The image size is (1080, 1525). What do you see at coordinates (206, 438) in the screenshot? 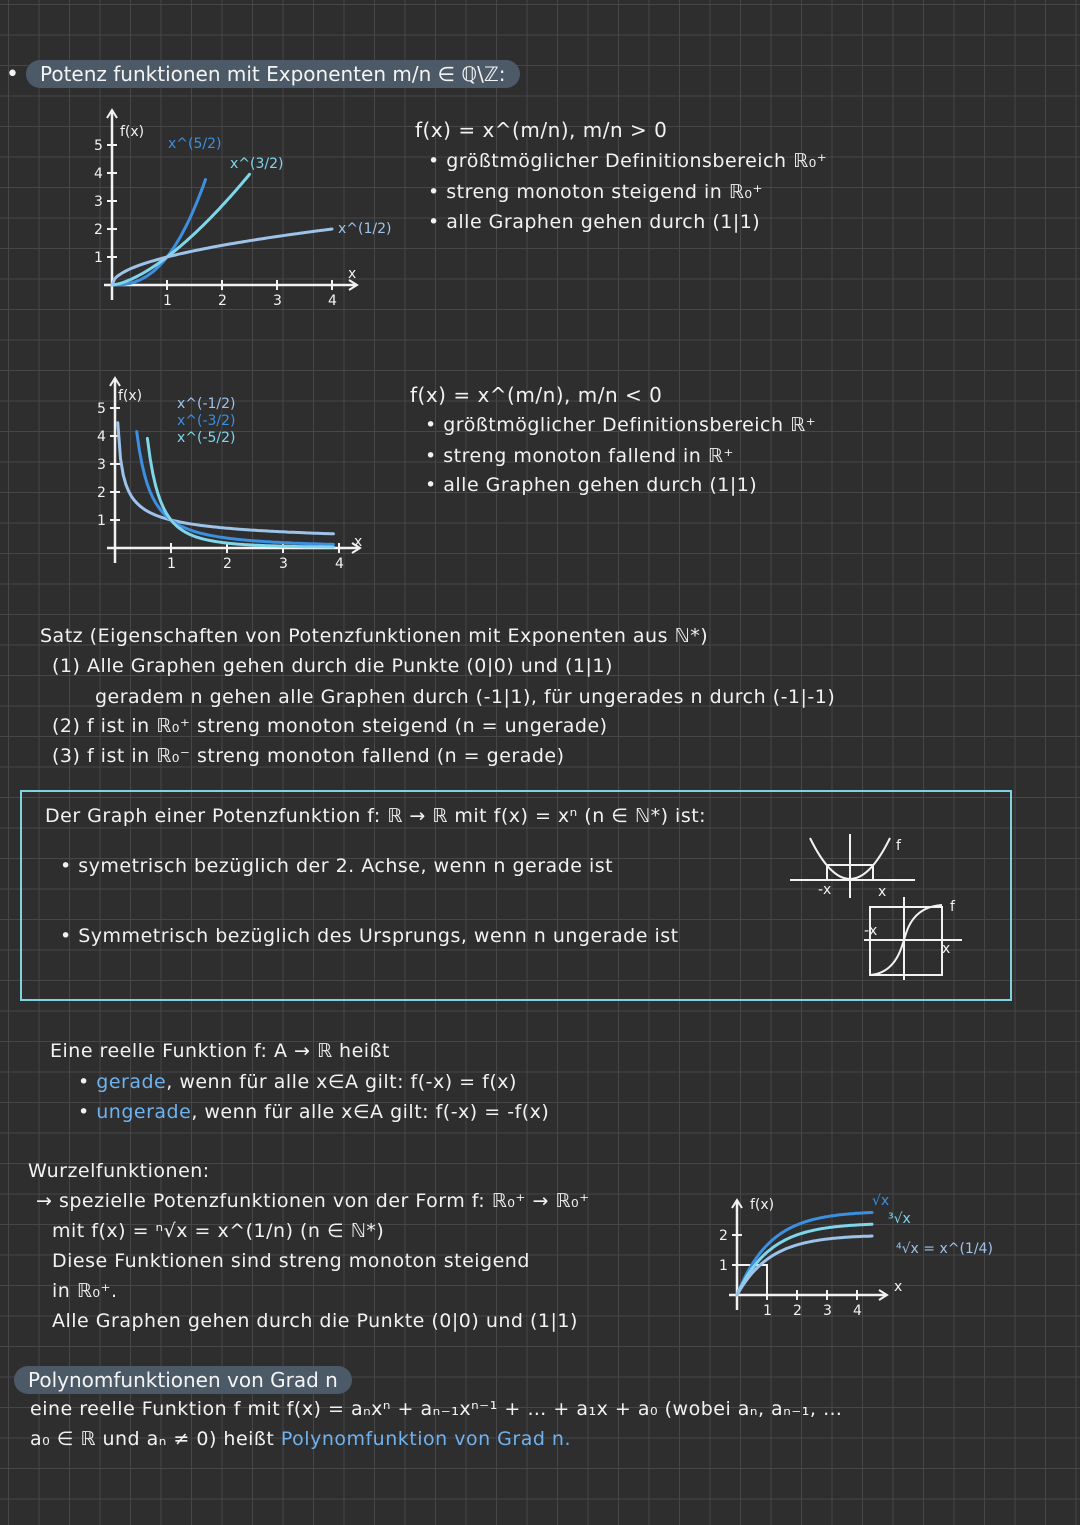
I see `curve-label: x^(-5/2)` at bounding box center [206, 438].